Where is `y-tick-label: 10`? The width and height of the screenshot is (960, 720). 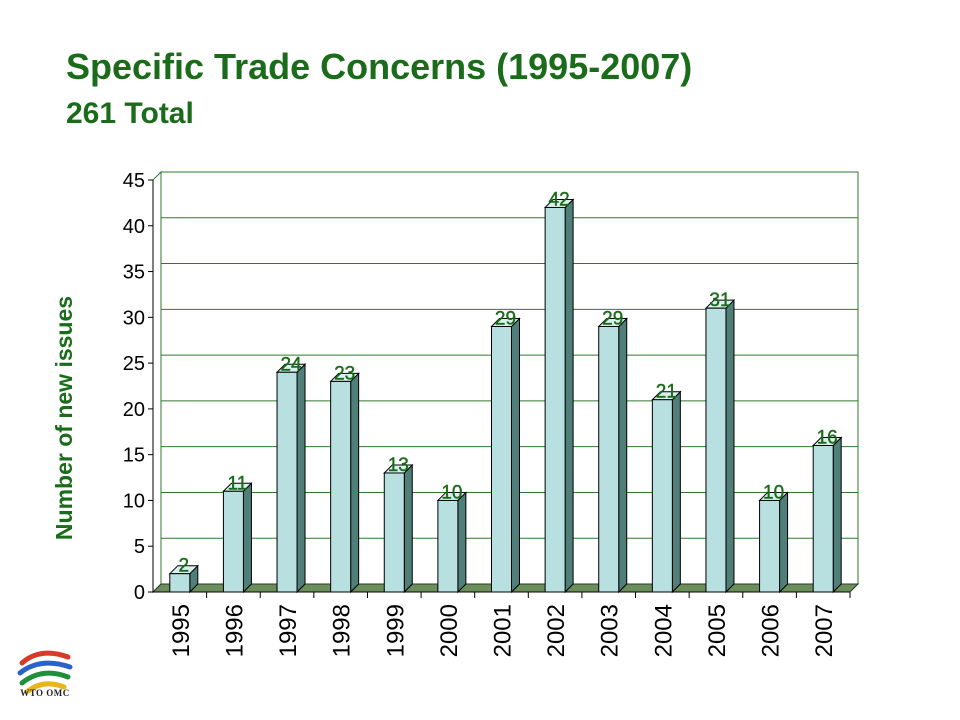
y-tick-label: 10 is located at coordinates (134, 501).